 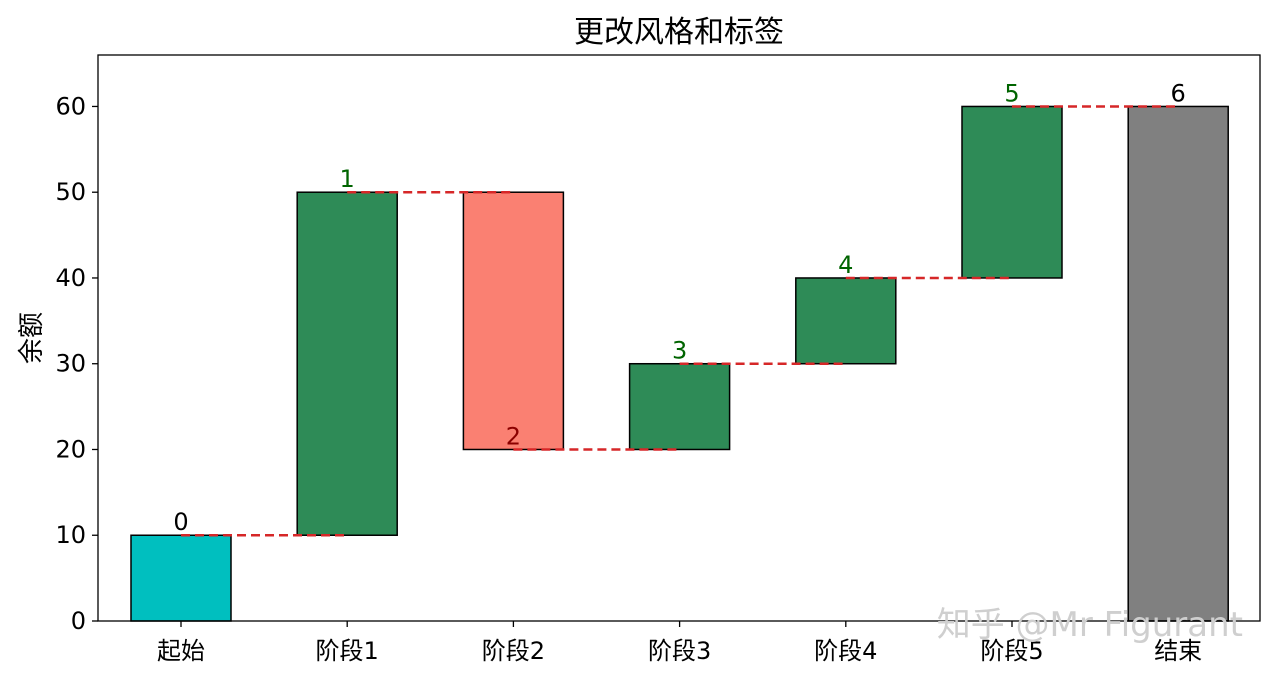 What do you see at coordinates (32, 338) in the screenshot?
I see `y-axis-label: 余额` at bounding box center [32, 338].